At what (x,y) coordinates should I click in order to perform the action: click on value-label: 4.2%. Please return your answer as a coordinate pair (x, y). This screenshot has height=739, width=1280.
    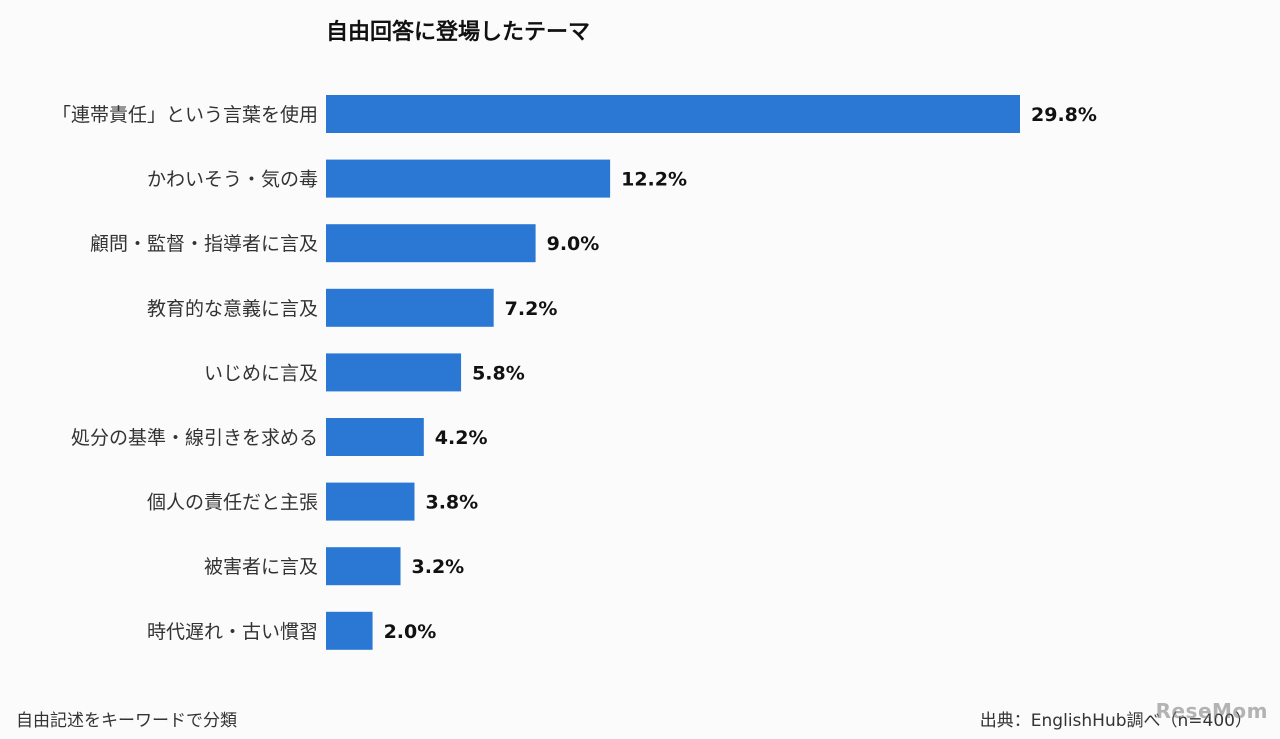
    Looking at the image, I should click on (461, 438).